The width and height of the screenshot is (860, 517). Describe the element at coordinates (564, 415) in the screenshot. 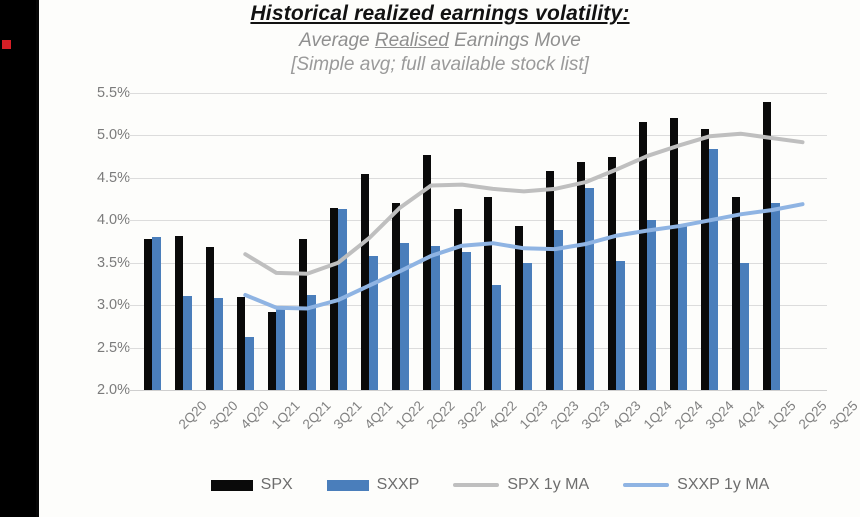

I see `x-axis-tick-label: 2Q23` at that location.